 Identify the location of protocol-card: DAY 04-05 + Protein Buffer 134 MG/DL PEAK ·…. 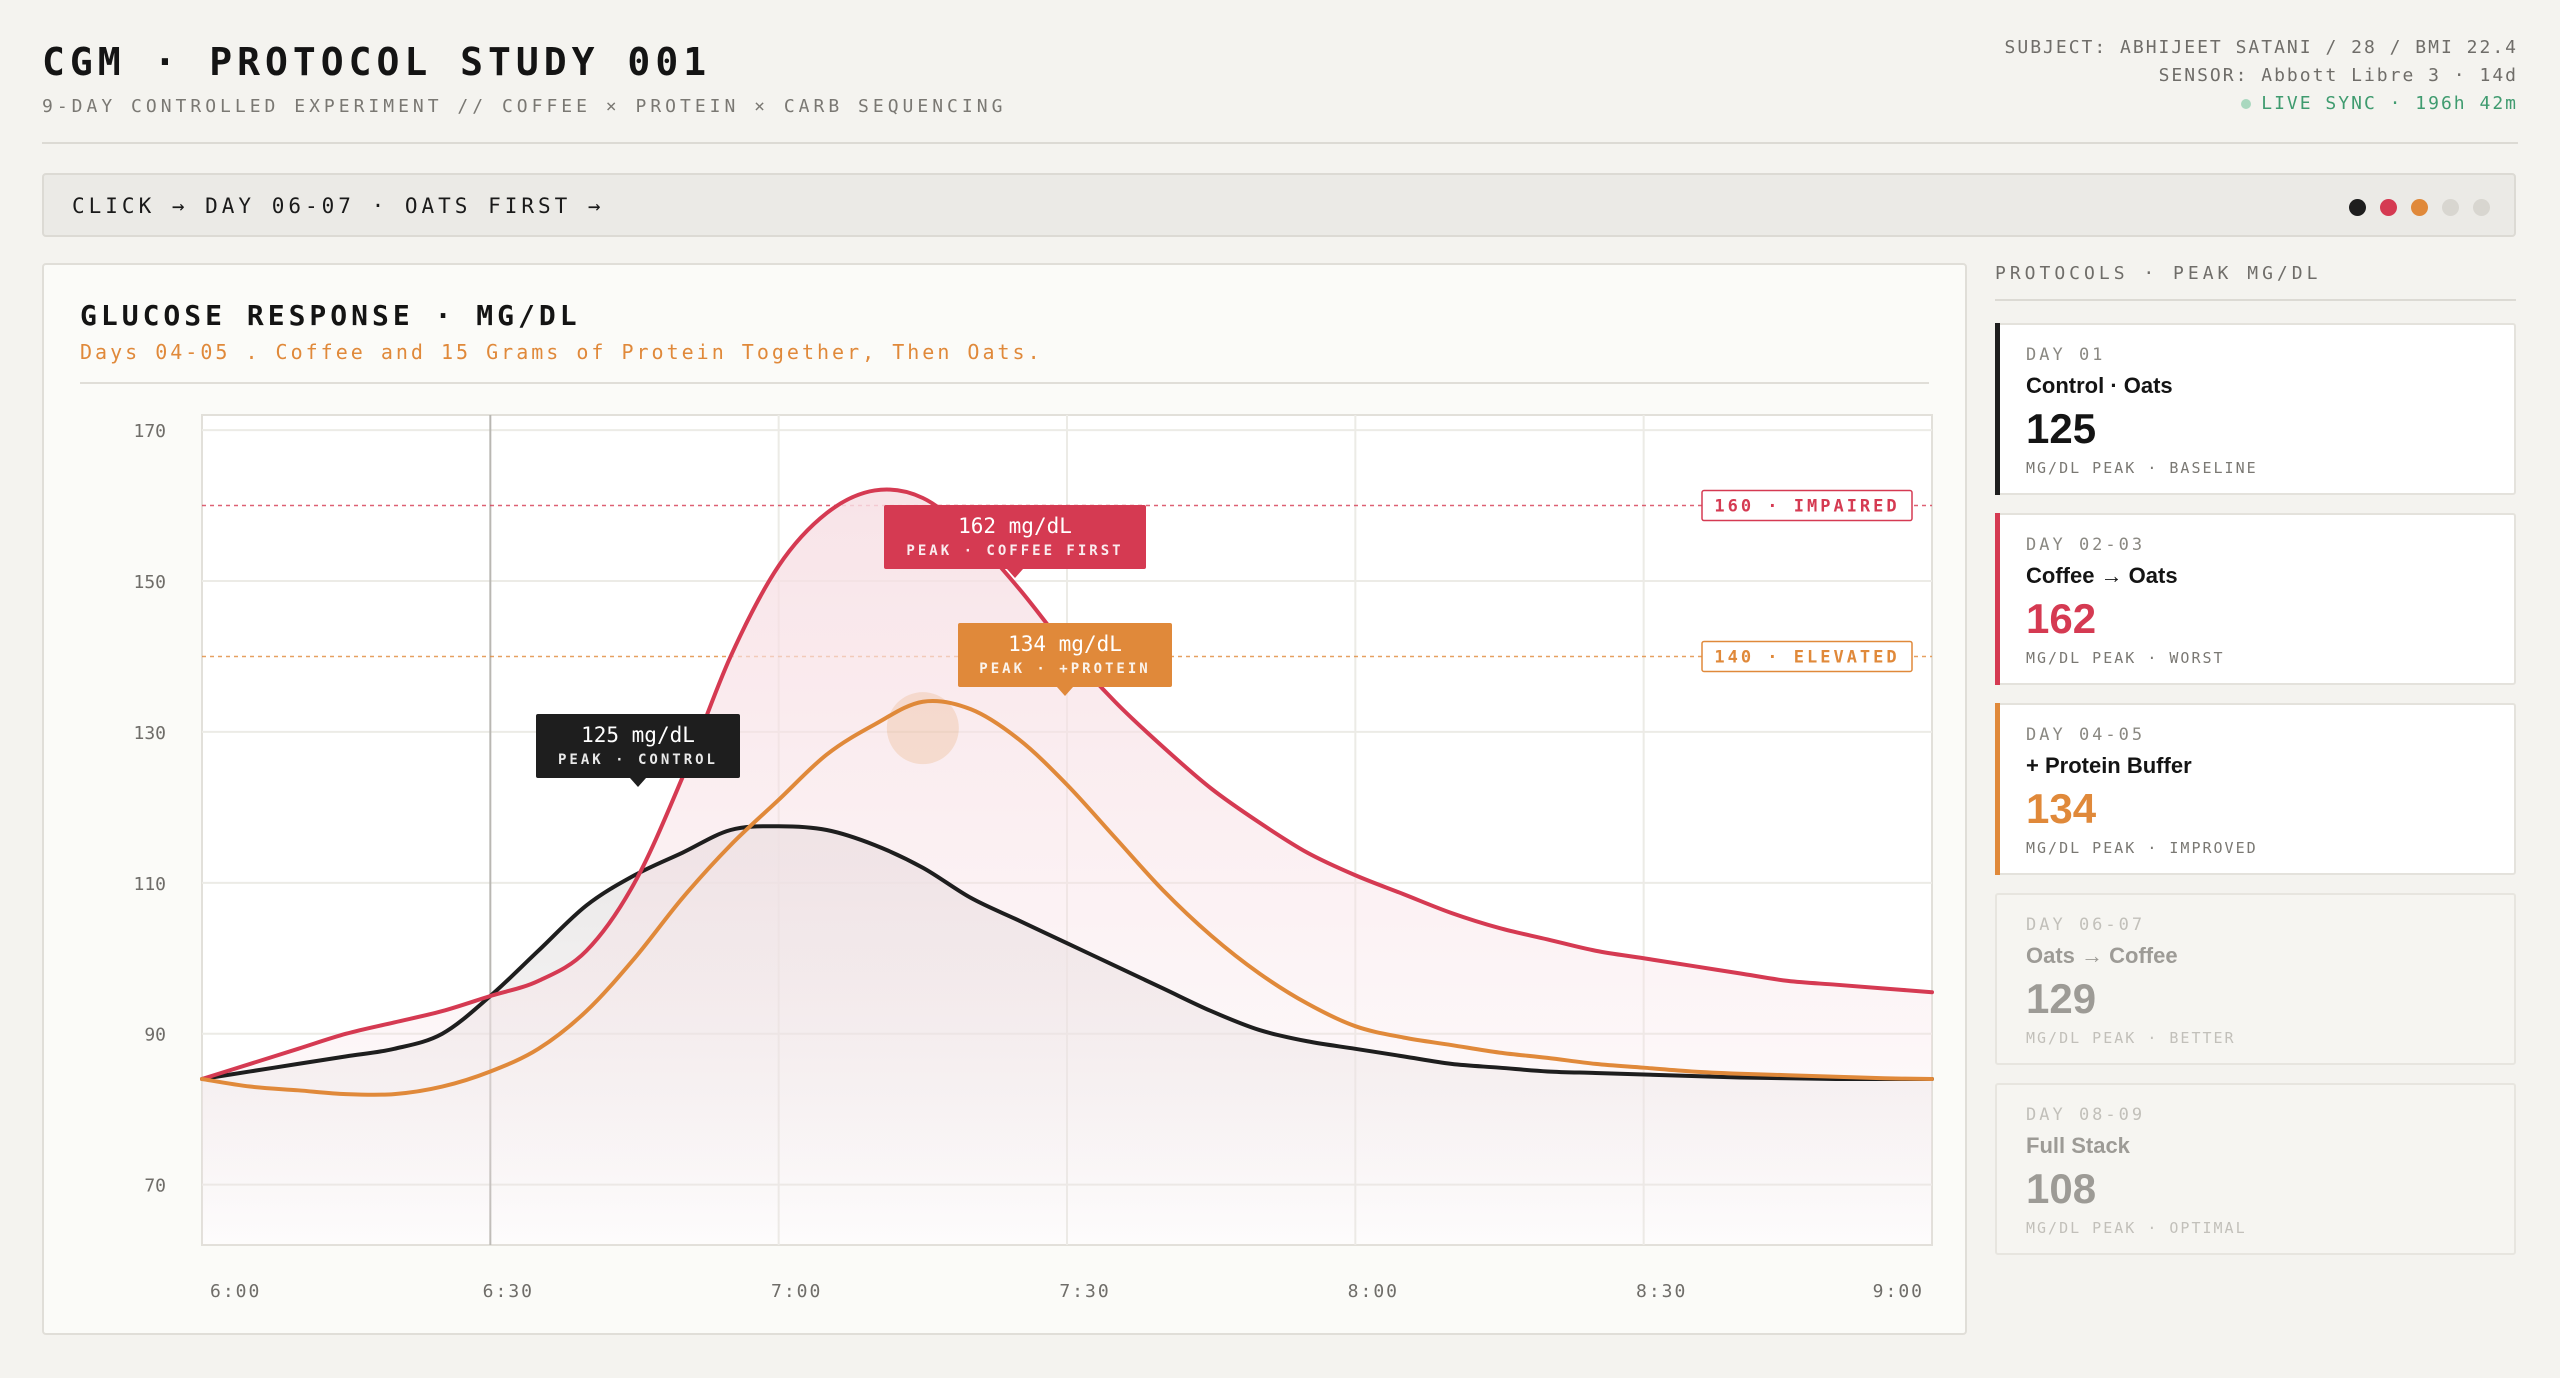
(2255, 789).